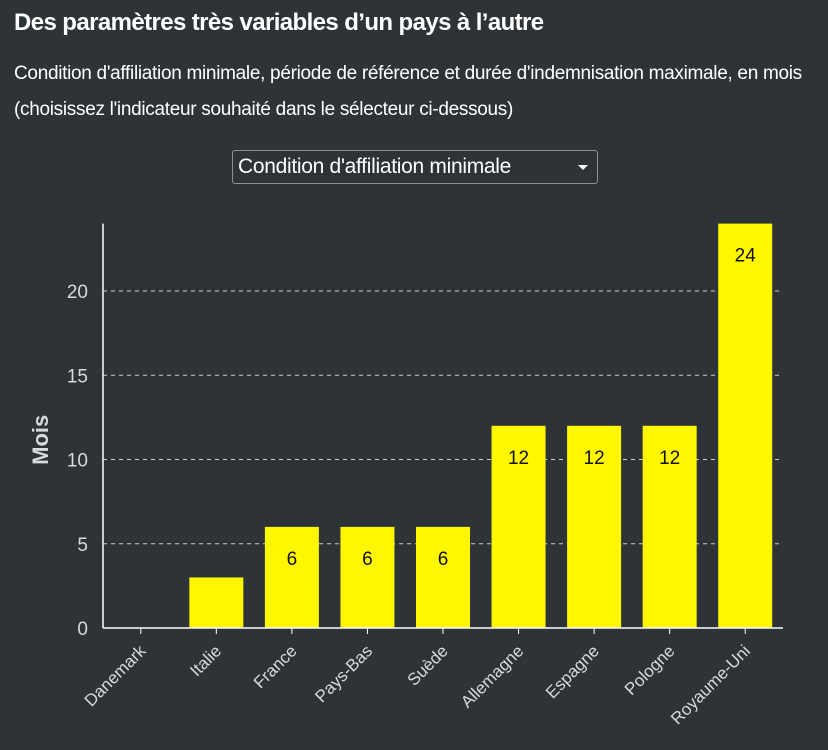  Describe the element at coordinates (77, 376) in the screenshot. I see `y-tick-label: 15` at that location.